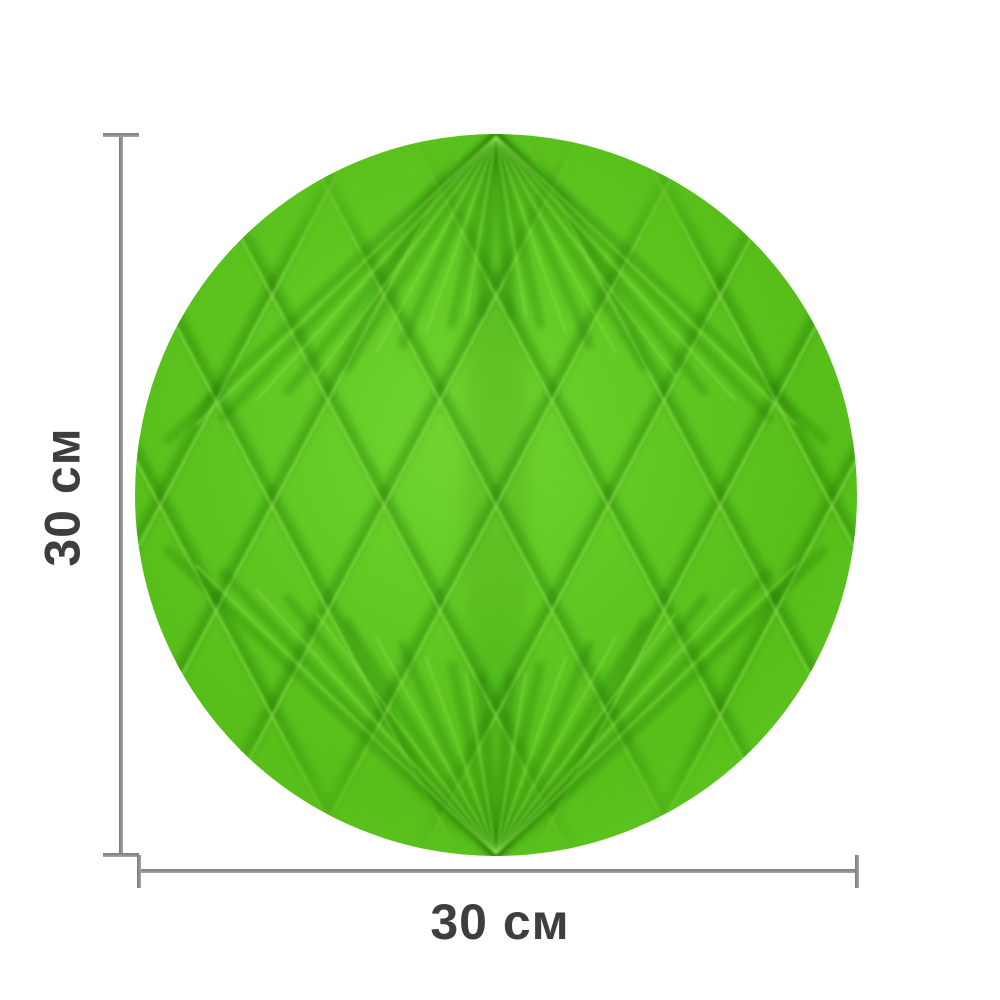  I want to click on height-dimension-line, so click(121, 494).